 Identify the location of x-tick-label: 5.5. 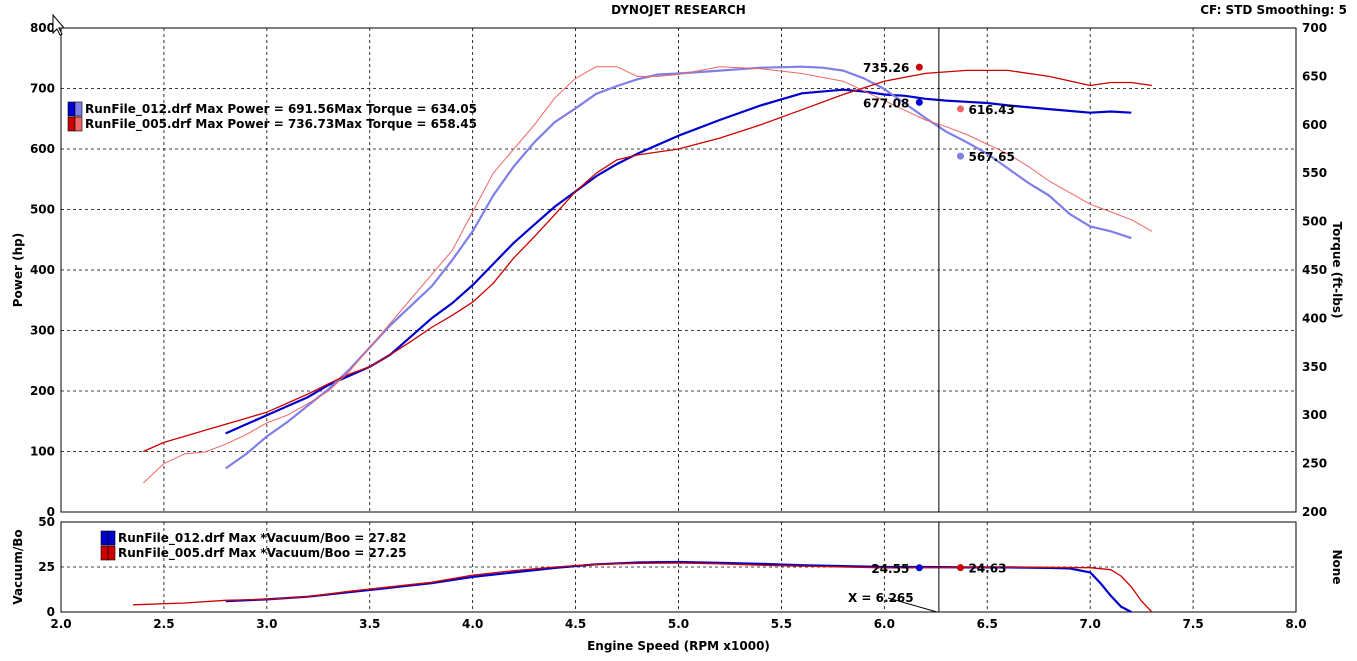
(781, 624).